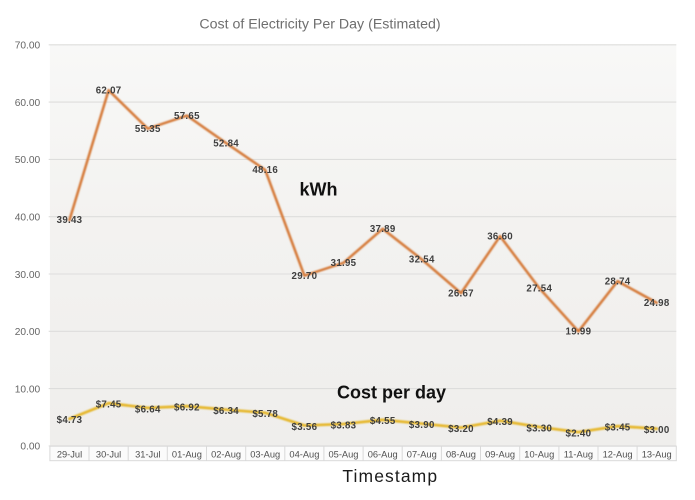 The image size is (695, 500). What do you see at coordinates (618, 281) in the screenshot?
I see `svg-text: 28.74` at bounding box center [618, 281].